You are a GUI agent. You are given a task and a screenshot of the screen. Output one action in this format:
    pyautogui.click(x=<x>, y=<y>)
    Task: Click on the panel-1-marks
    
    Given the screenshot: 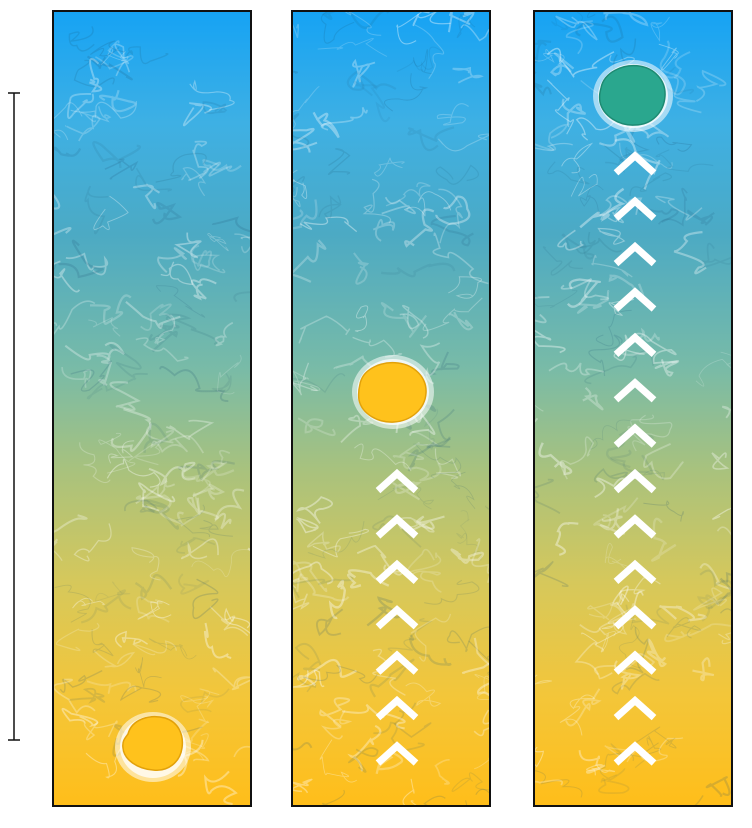 What is the action you would take?
    pyautogui.click(x=153, y=747)
    